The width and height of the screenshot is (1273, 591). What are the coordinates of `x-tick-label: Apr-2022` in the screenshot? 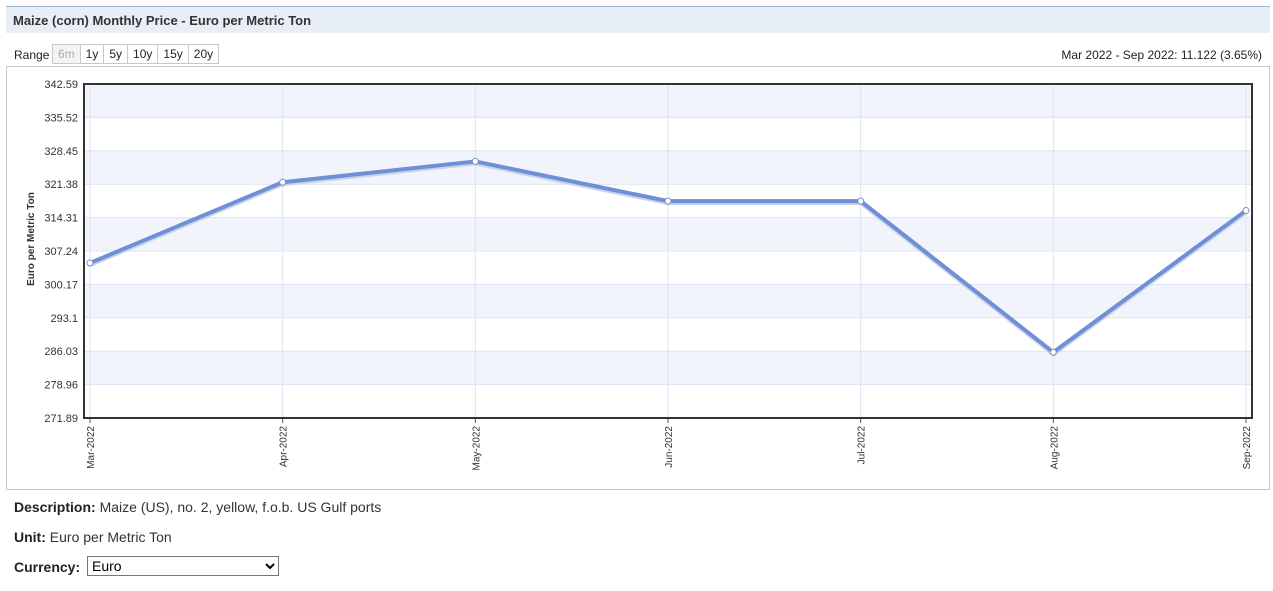 It's located at (284, 447).